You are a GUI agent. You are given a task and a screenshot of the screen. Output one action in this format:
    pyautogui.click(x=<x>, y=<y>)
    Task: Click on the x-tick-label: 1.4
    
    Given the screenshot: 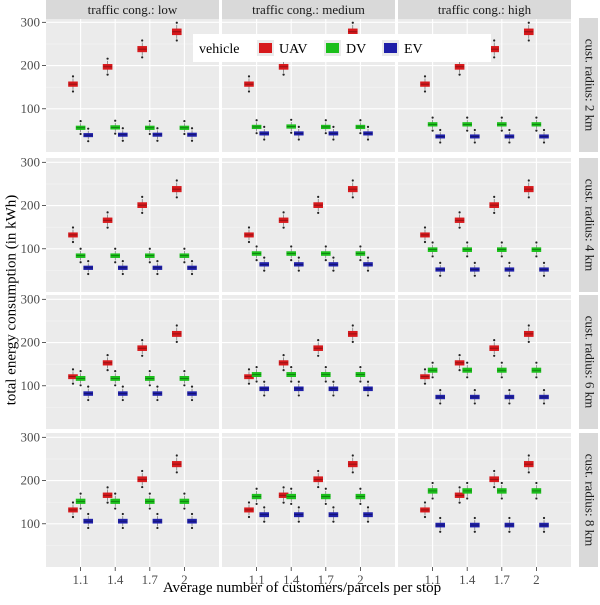 What is the action you would take?
    pyautogui.click(x=115, y=579)
    